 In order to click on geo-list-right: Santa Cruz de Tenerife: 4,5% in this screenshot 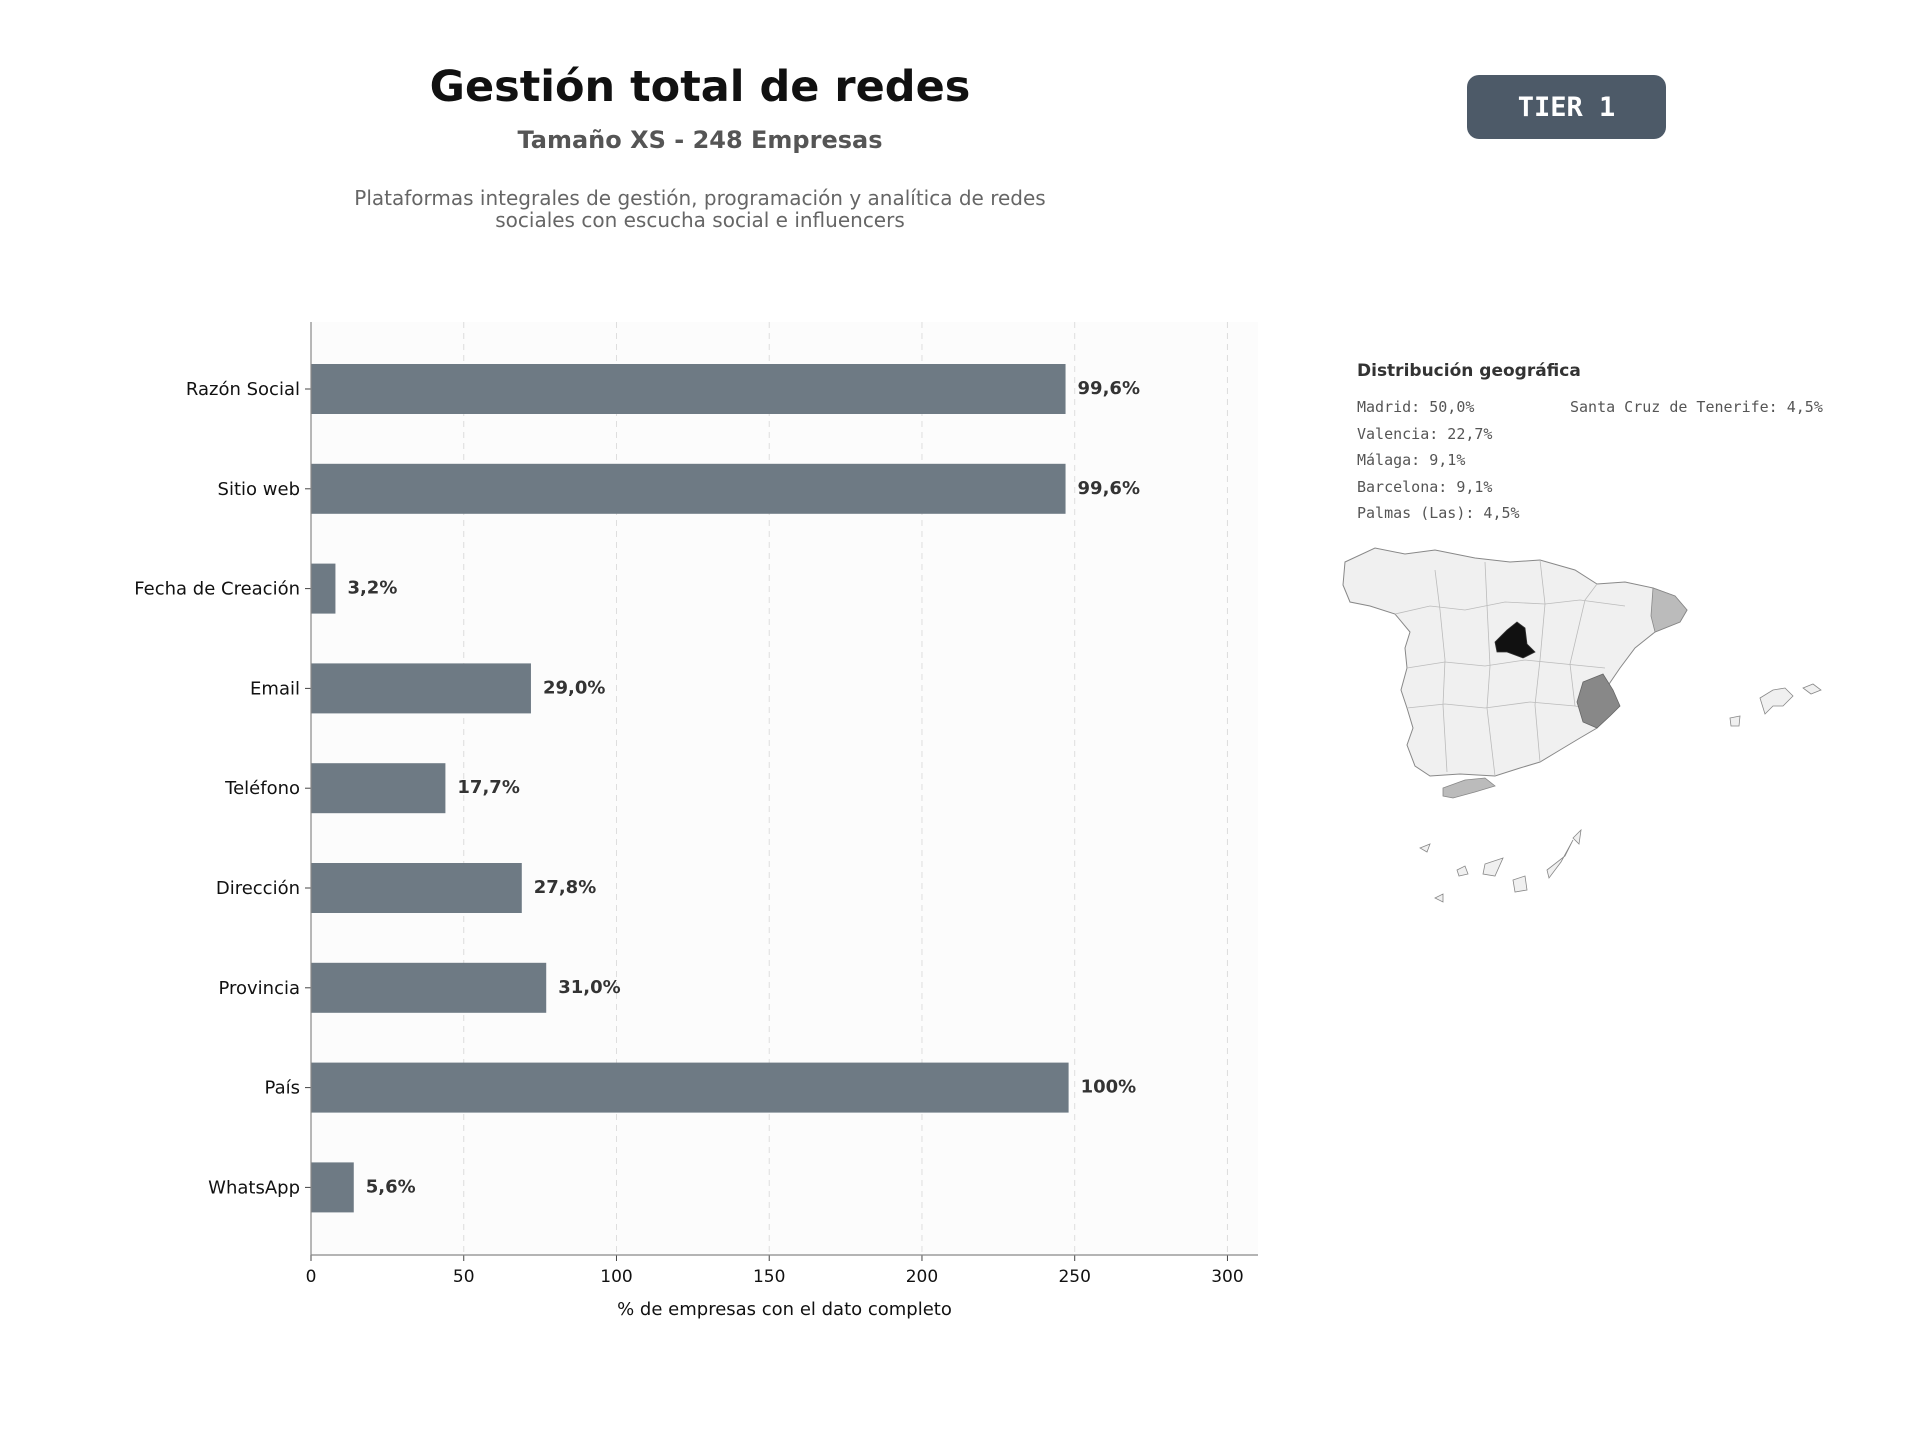, I will do `click(1696, 411)`.